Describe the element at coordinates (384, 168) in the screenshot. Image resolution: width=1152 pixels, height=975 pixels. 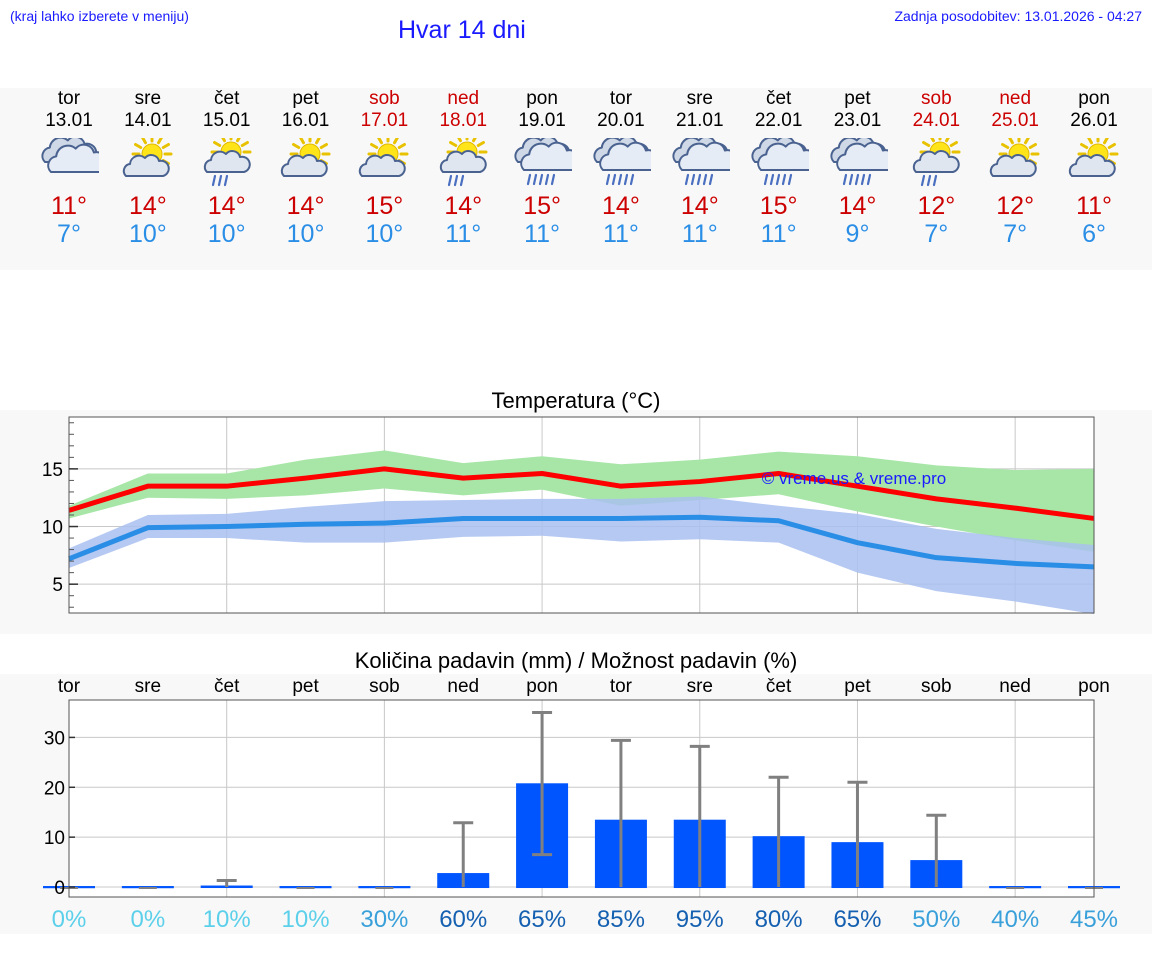
I see `day-forecast: sob 17.01 15° 10°` at that location.